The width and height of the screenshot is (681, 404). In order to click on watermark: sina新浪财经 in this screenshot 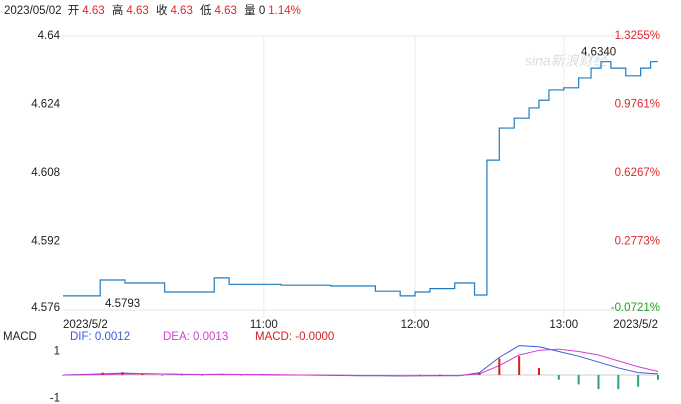, I will do `click(567, 61)`.